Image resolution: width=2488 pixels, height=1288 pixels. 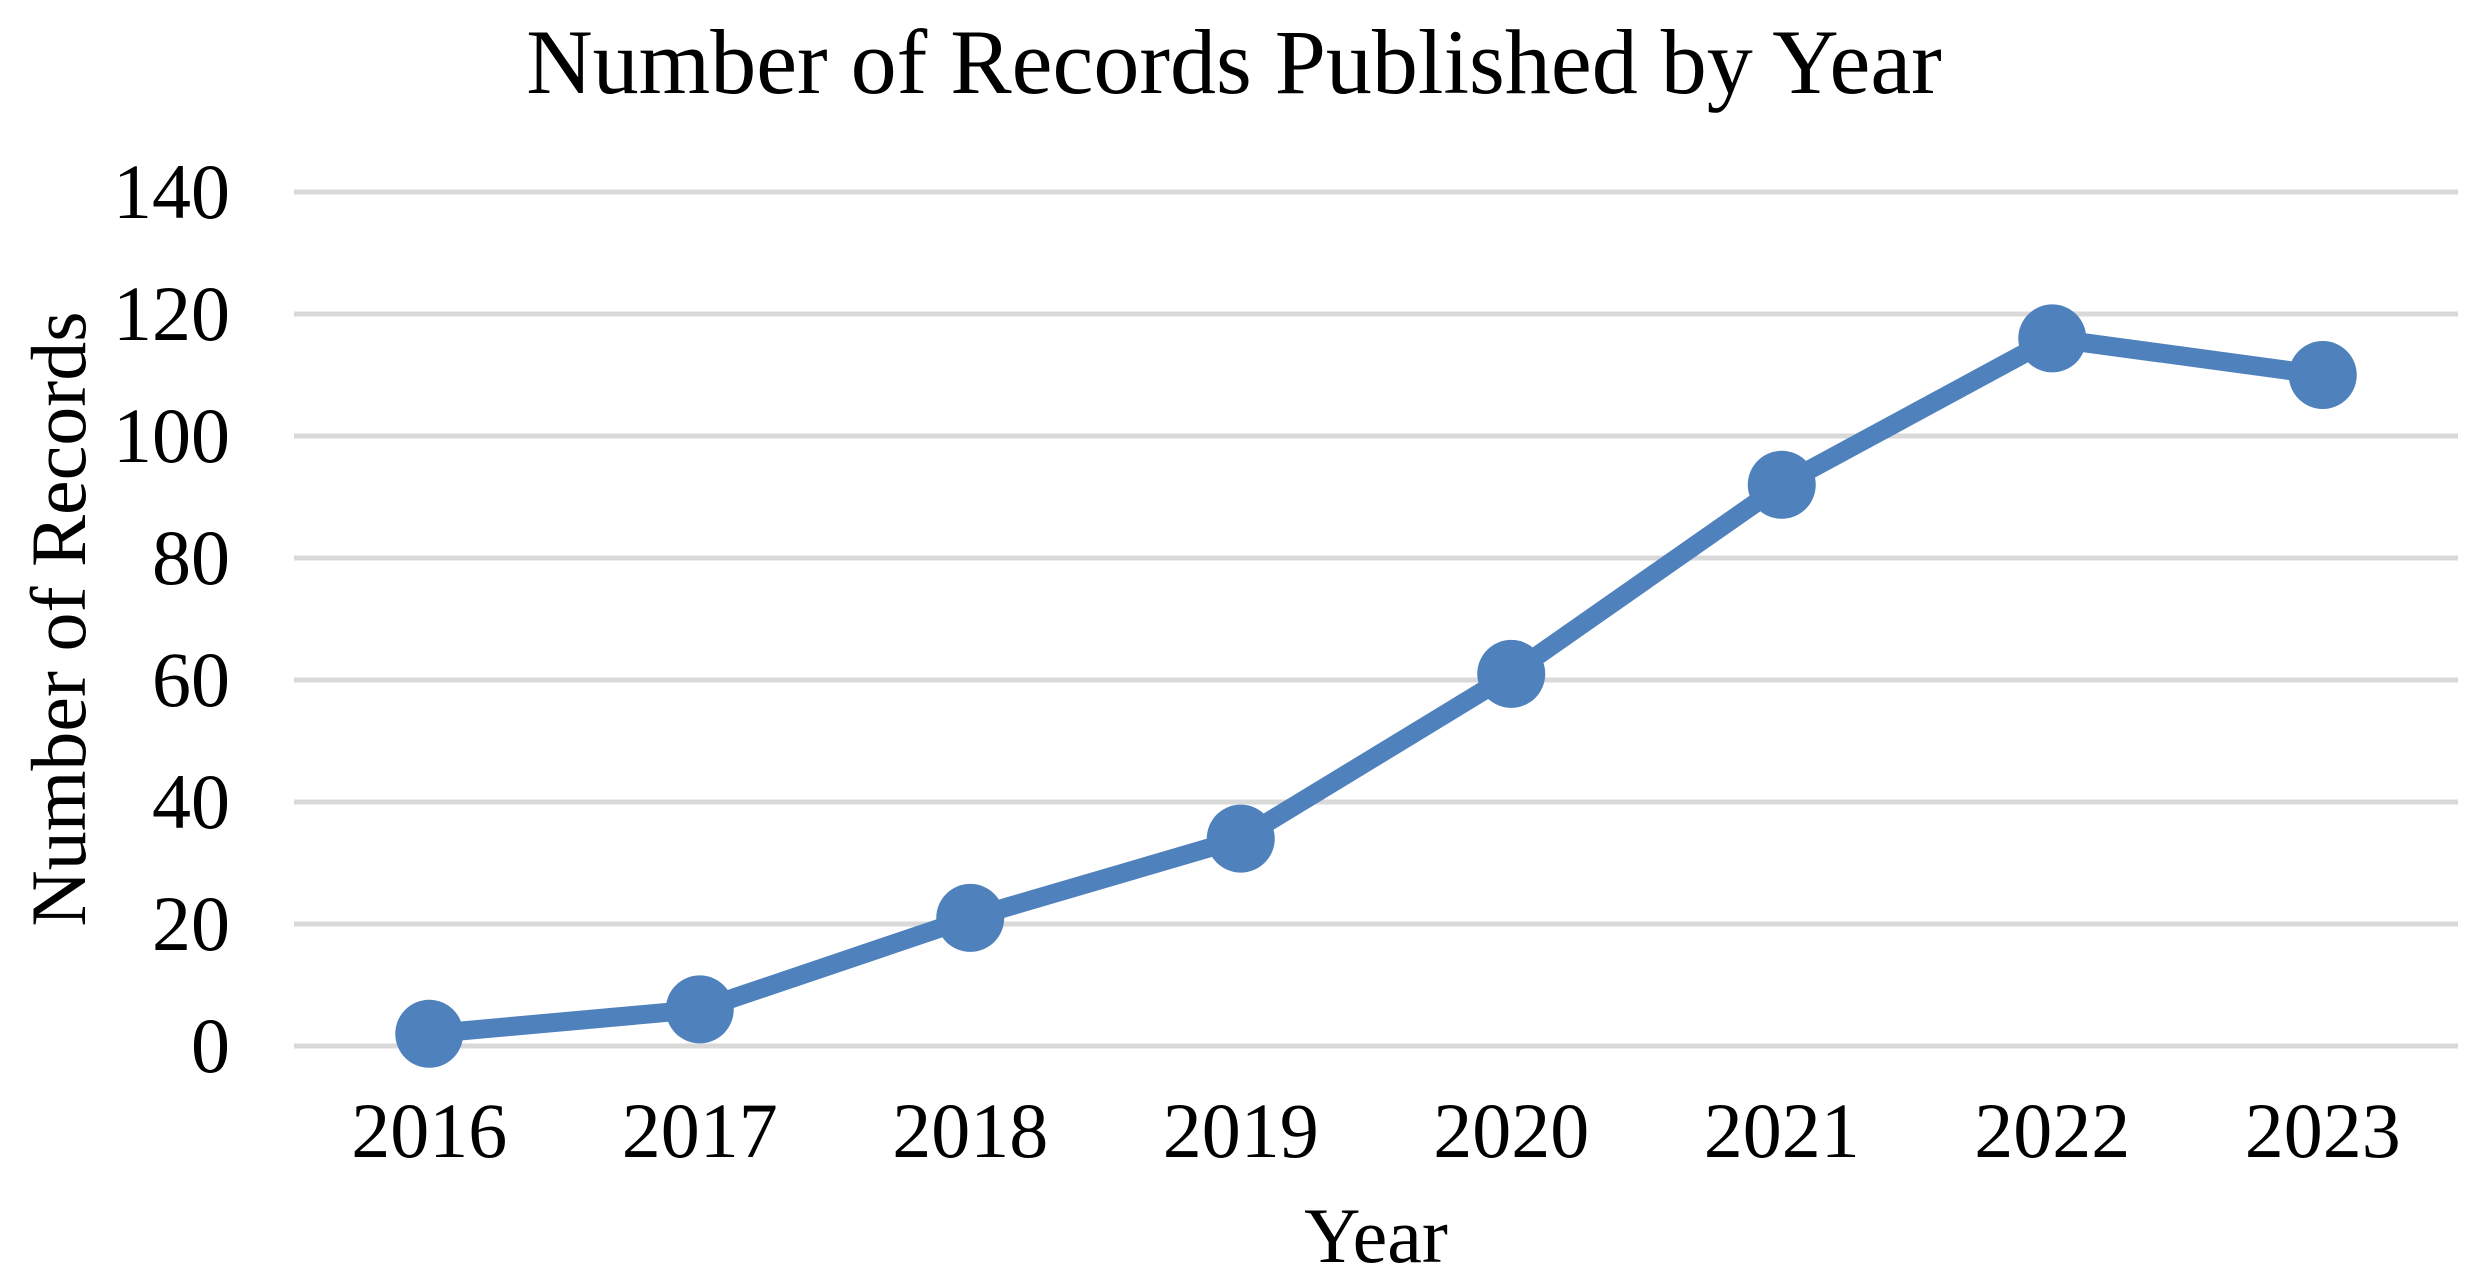 I want to click on y-tick-label-140: 140, so click(x=171, y=191).